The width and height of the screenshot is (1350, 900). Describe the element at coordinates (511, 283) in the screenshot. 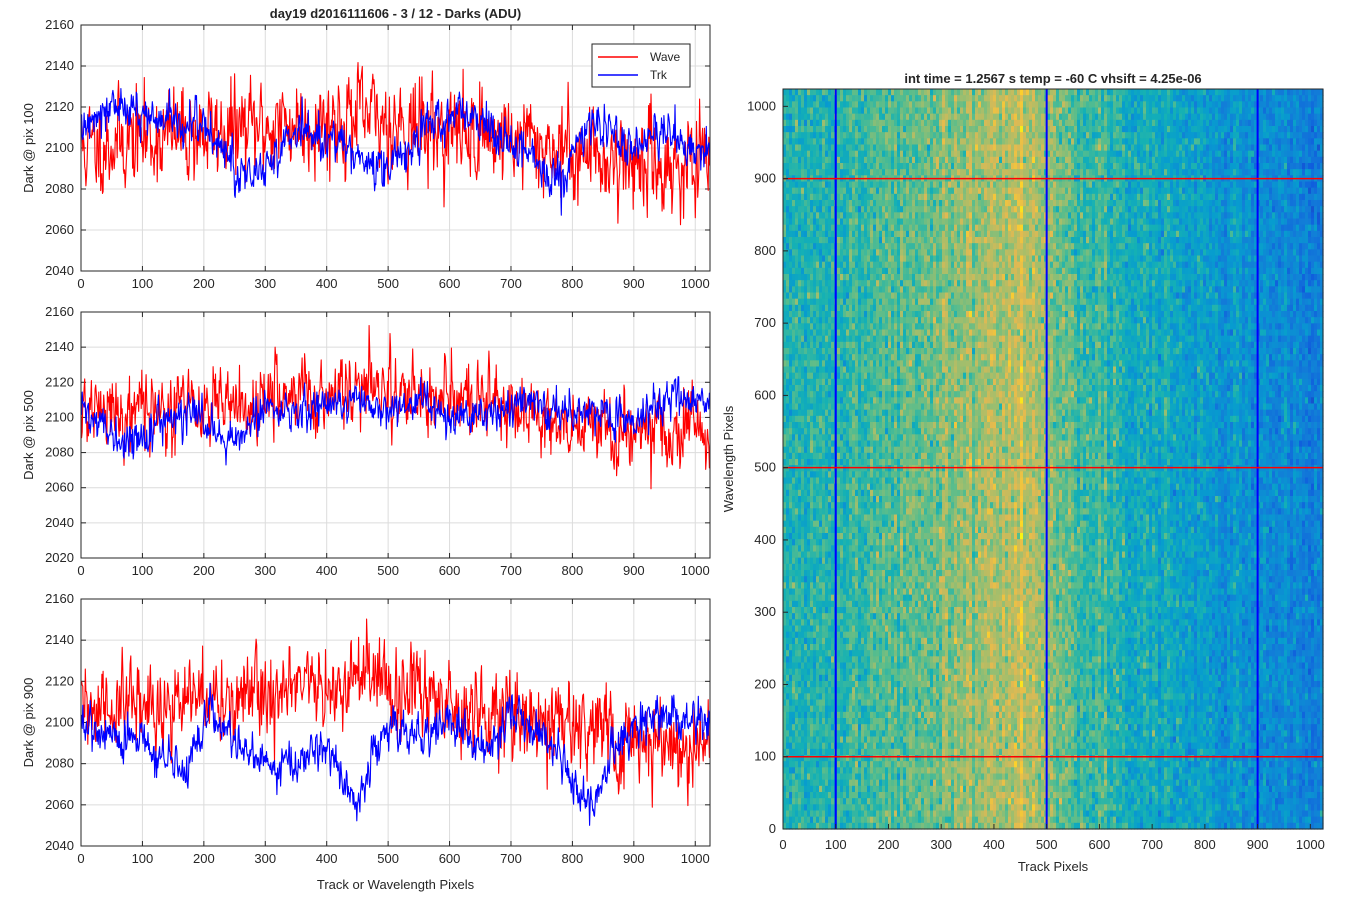

I see `line-panel-1-xtick-label: 700` at that location.